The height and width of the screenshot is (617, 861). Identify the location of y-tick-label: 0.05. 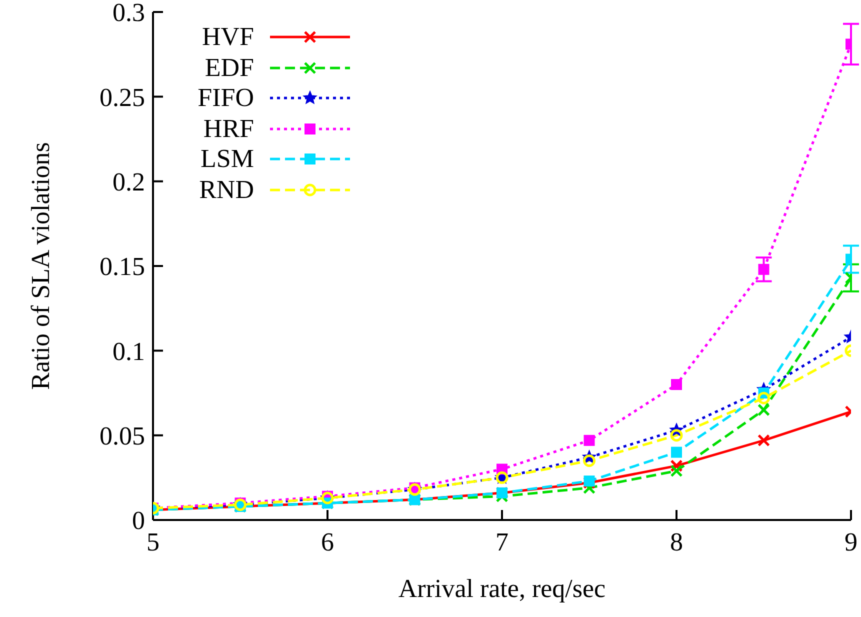
(122, 436).